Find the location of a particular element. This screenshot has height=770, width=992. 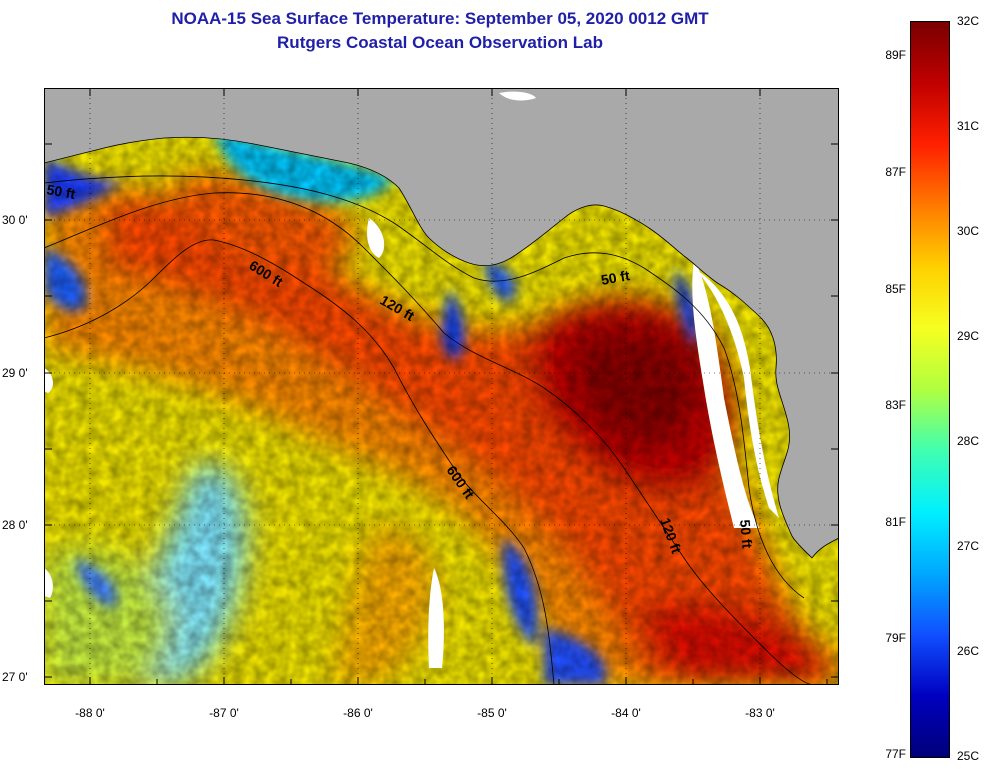

temperature-colorbar is located at coordinates (930, 389).